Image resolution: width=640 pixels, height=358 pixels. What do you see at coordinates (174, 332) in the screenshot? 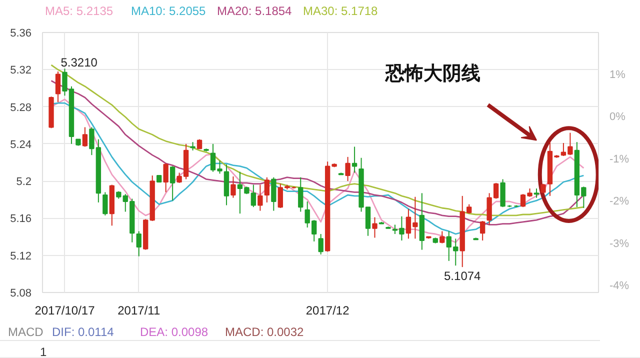
I see `text: DEA: 0.0098` at bounding box center [174, 332].